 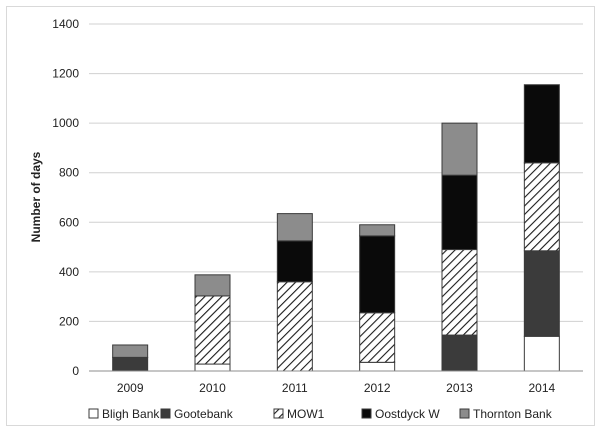 What do you see at coordinates (377, 388) in the screenshot?
I see `x-tick-label: 2012` at bounding box center [377, 388].